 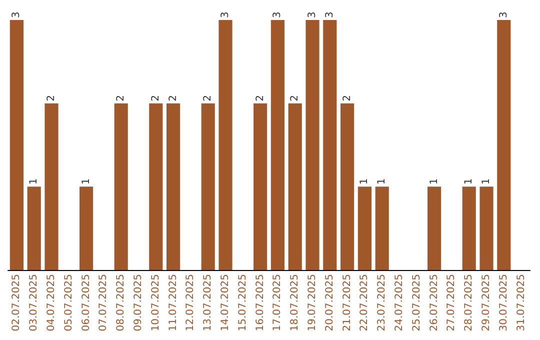 What do you see at coordinates (278, 303) in the screenshot?
I see `x-tick-label: 17.07.2025` at bounding box center [278, 303].